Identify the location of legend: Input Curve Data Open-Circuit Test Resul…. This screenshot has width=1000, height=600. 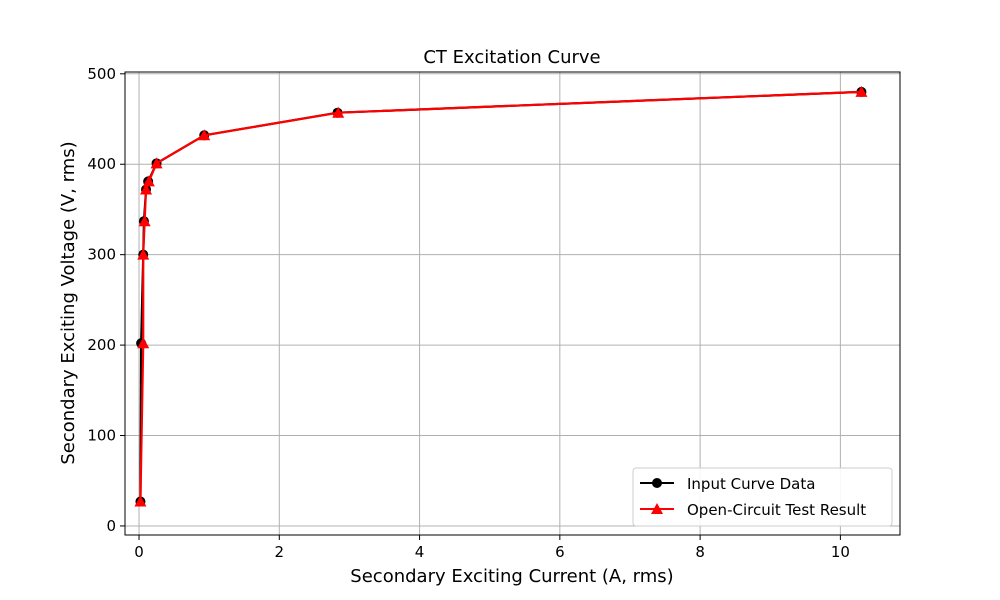
(762, 497).